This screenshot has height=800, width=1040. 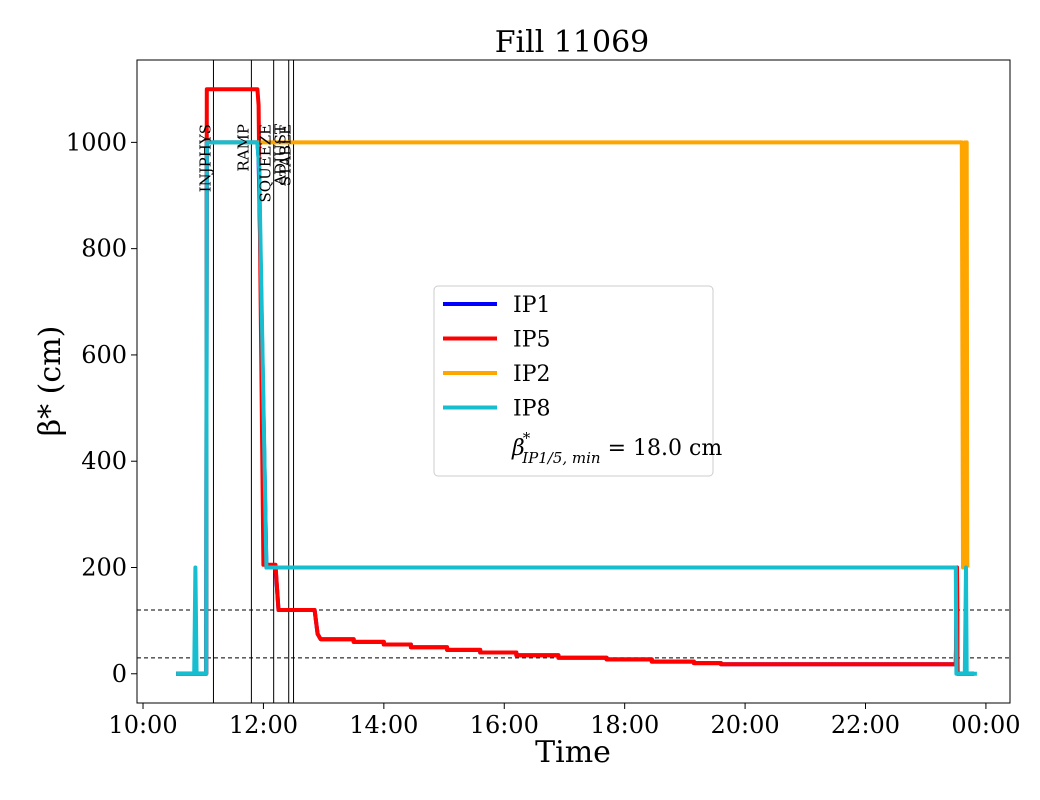 I want to click on x-tick-label: 22:00, so click(x=865, y=725).